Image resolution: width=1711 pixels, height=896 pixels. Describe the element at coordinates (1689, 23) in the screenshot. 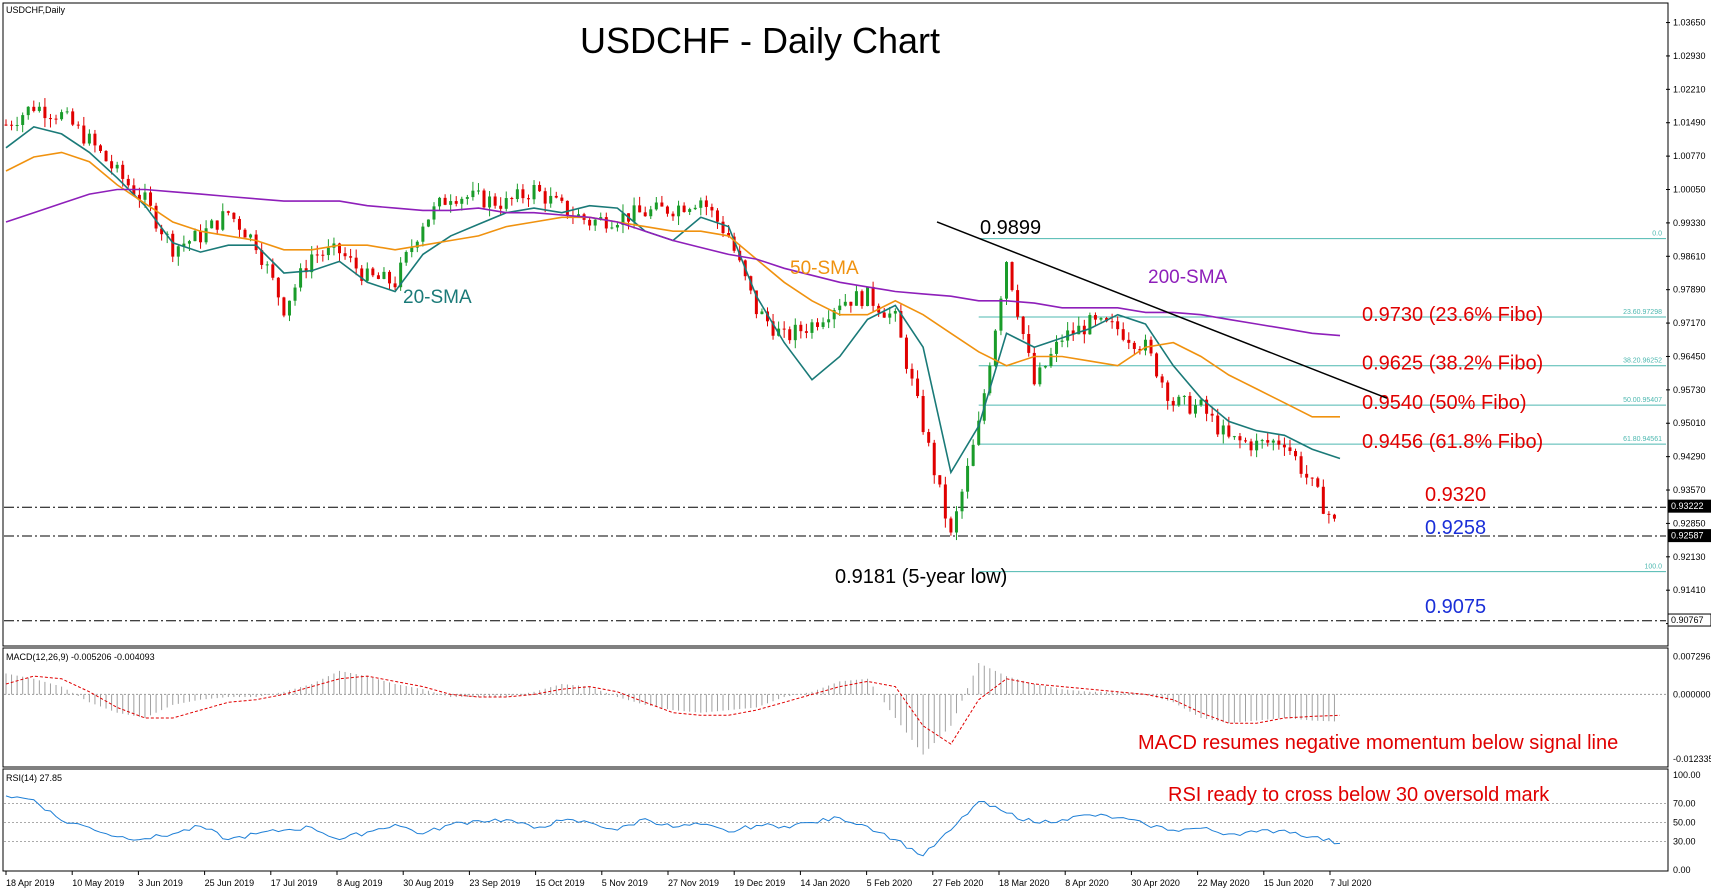

I see `price-tick-label: 1.03650` at that location.